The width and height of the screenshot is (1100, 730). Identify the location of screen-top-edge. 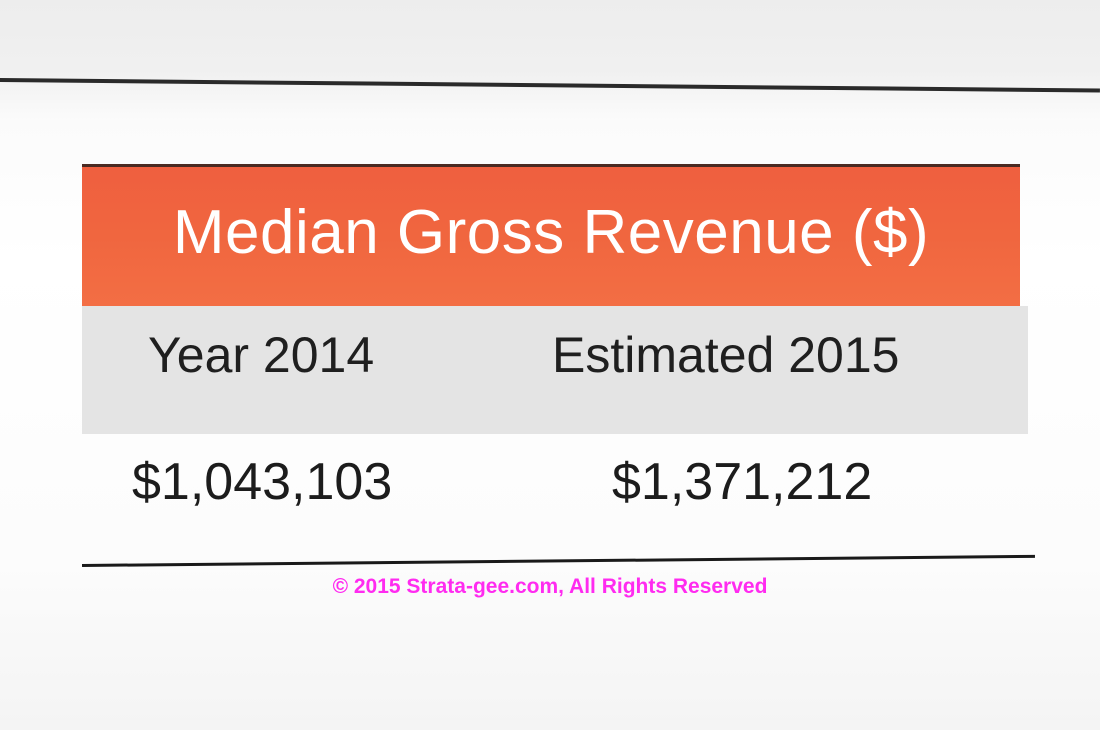
(550, 85).